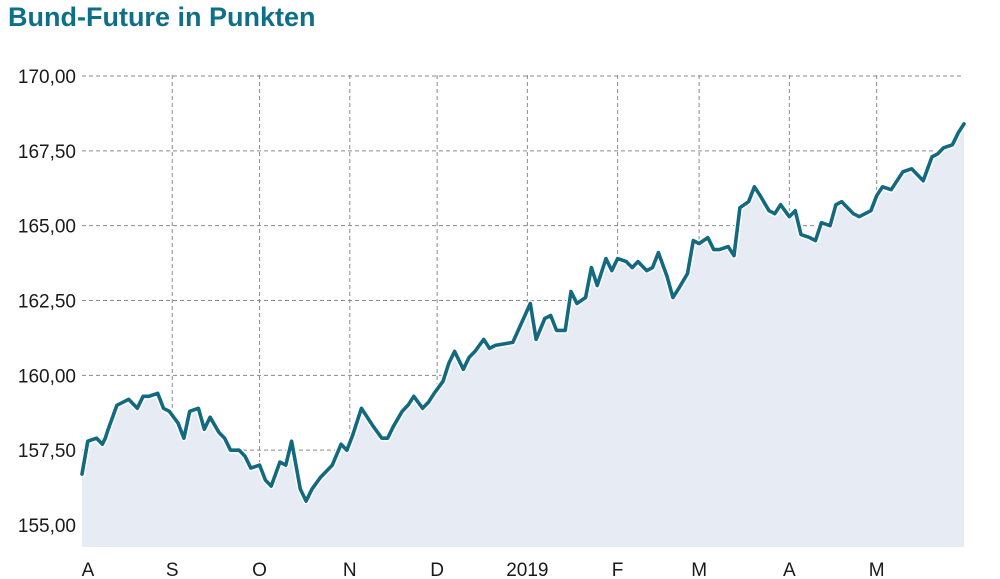 Image resolution: width=1000 pixels, height=579 pixels. I want to click on x-tick-label: N, so click(350, 569).